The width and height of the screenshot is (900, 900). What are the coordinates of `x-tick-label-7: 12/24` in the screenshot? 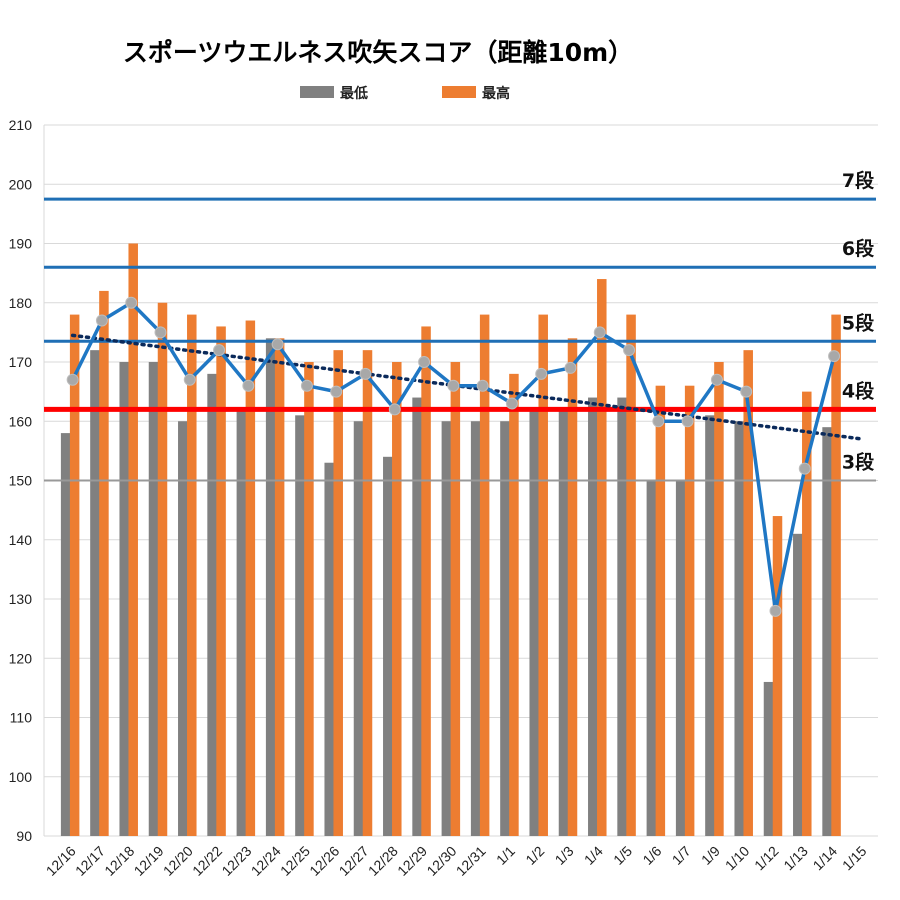 It's located at (266, 861).